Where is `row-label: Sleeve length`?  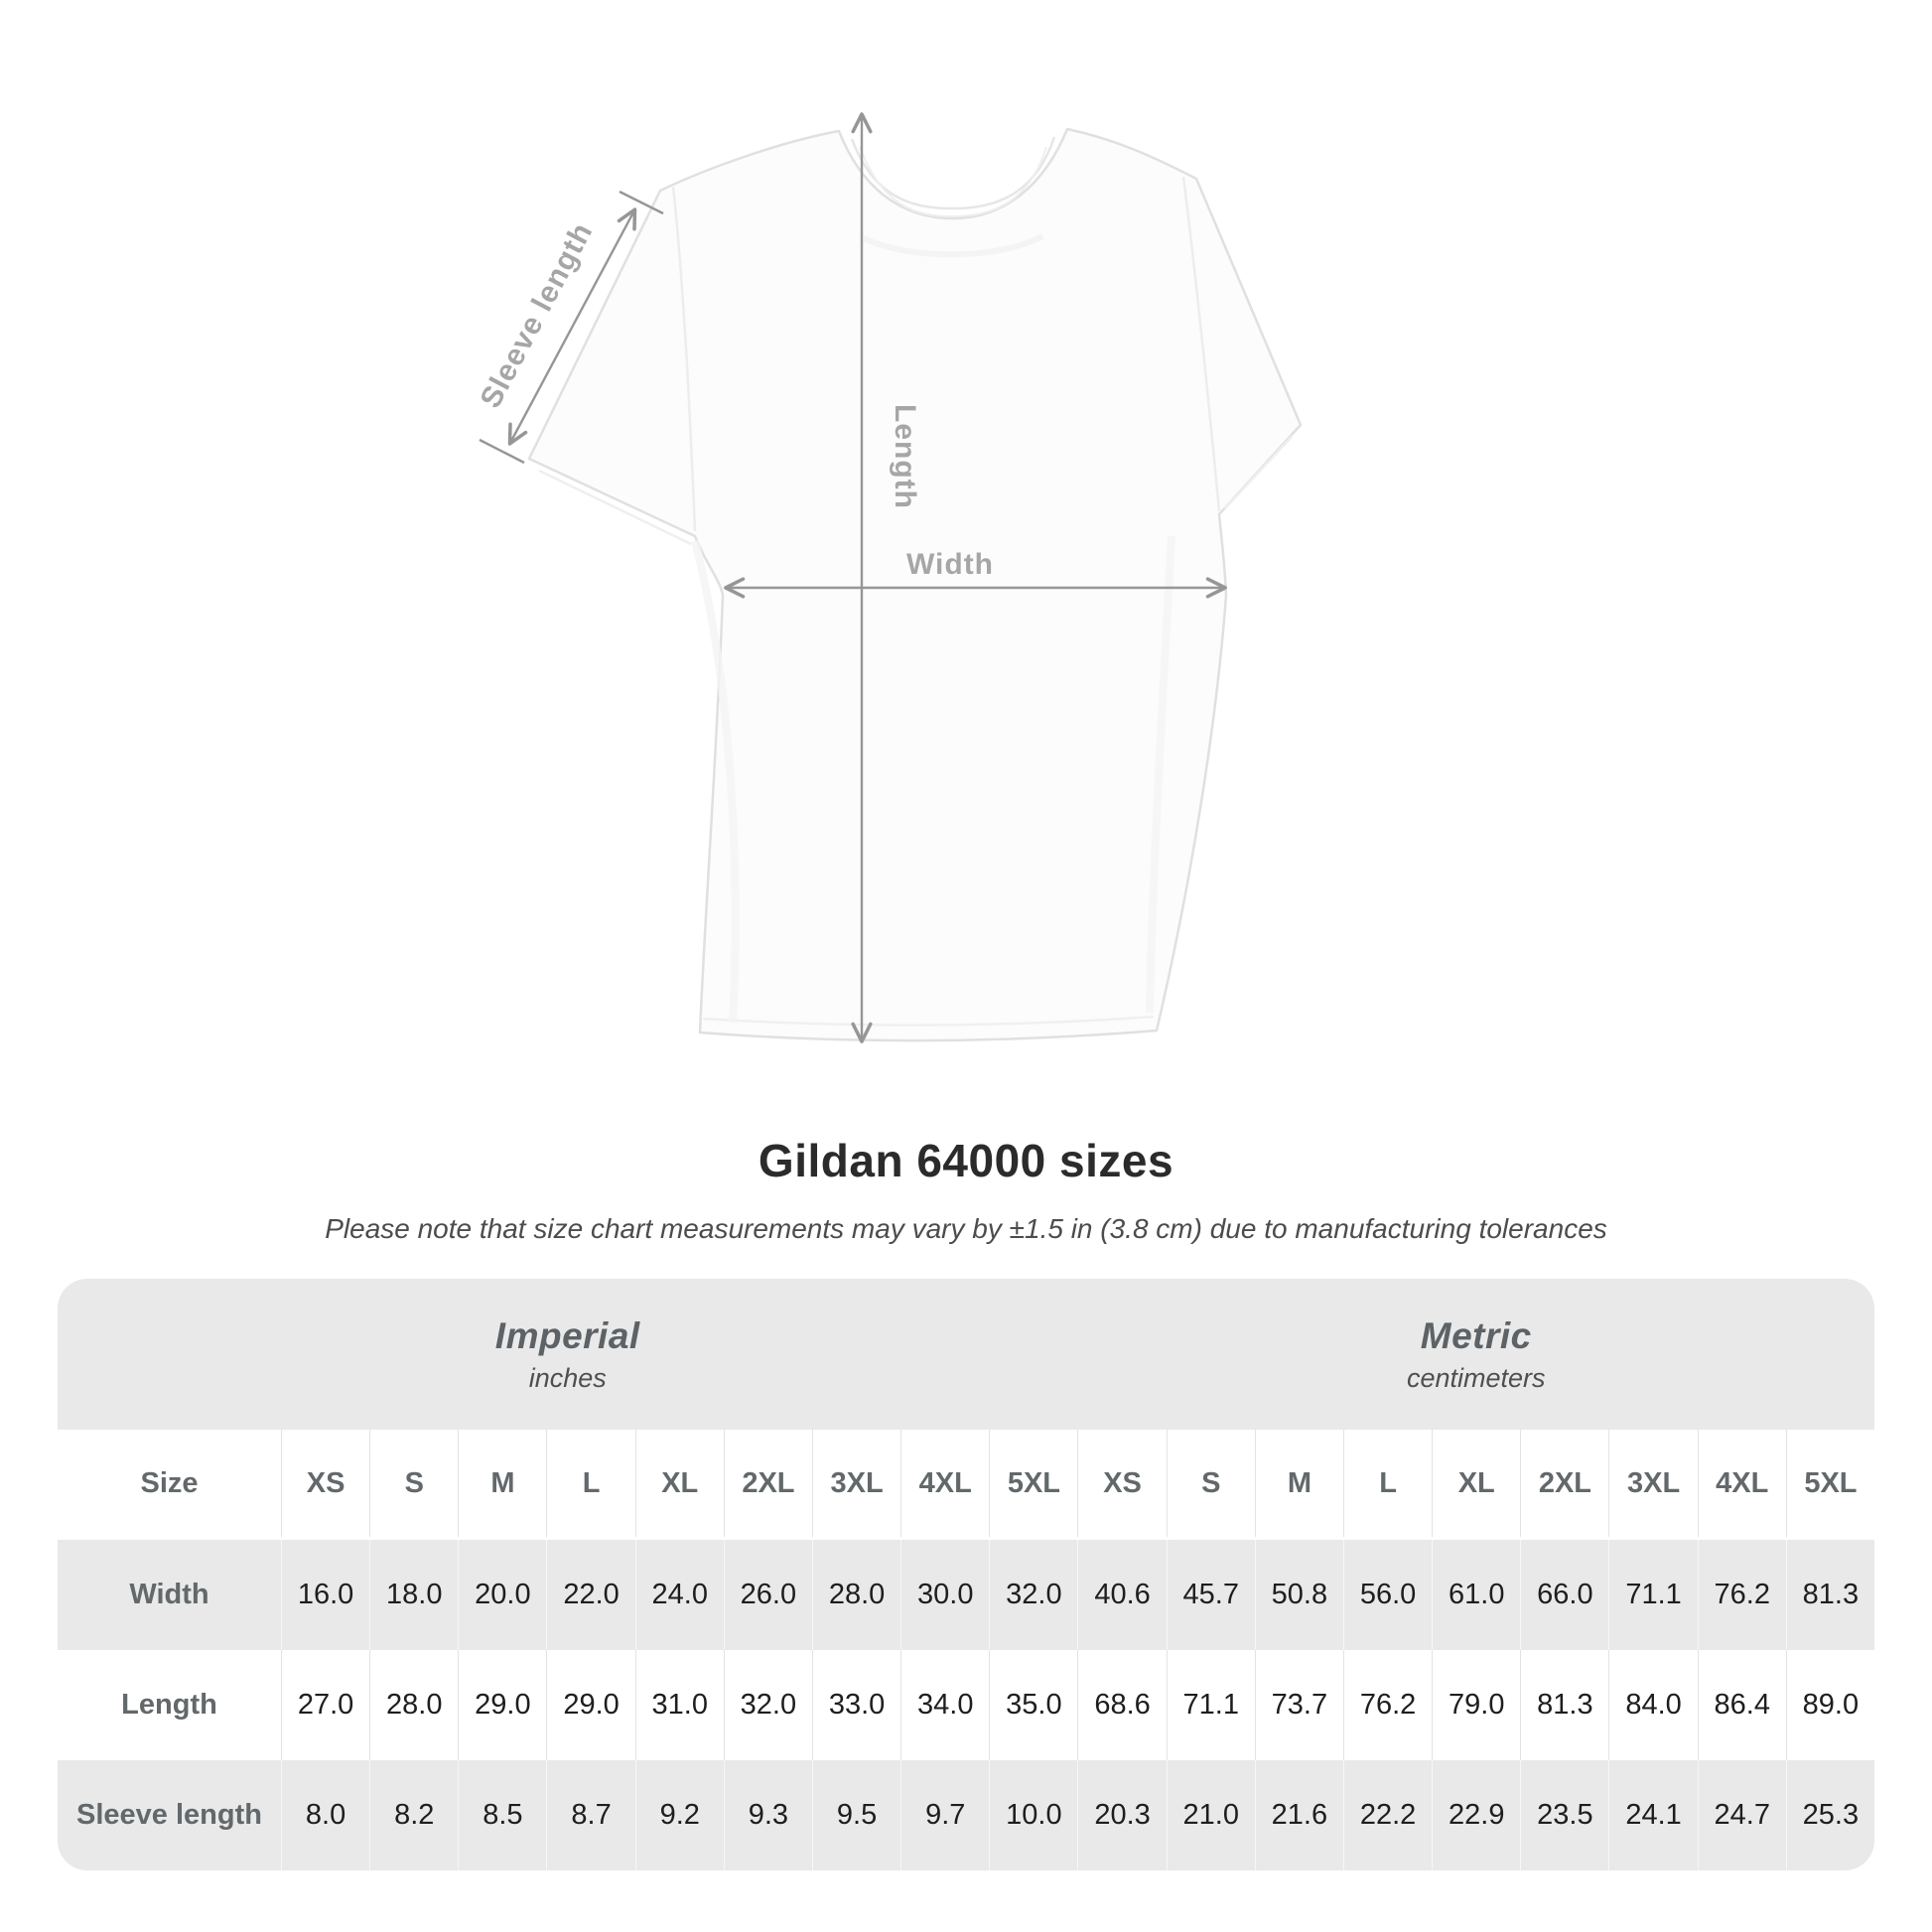 row-label: Sleeve length is located at coordinates (169, 1815).